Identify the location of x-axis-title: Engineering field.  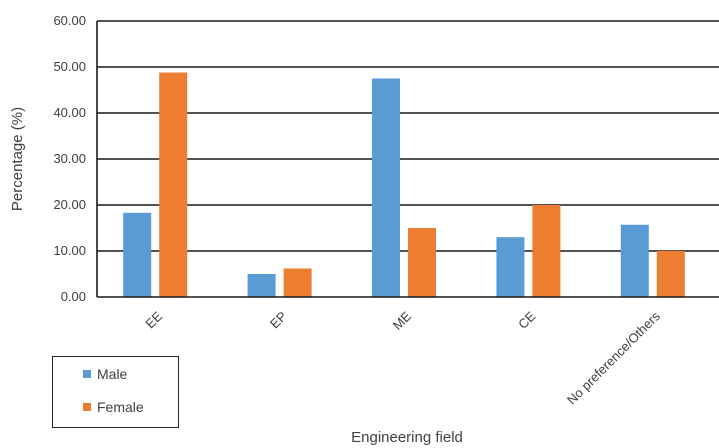
(407, 437).